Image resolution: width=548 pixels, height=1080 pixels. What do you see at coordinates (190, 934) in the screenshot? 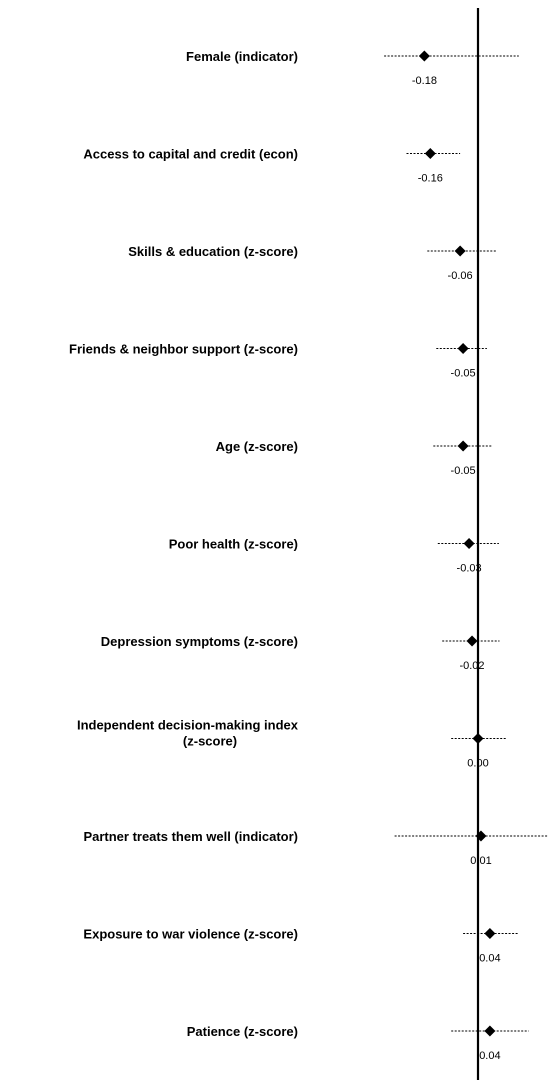
I see `category-label: Exposure to war violence (z-score)` at bounding box center [190, 934].